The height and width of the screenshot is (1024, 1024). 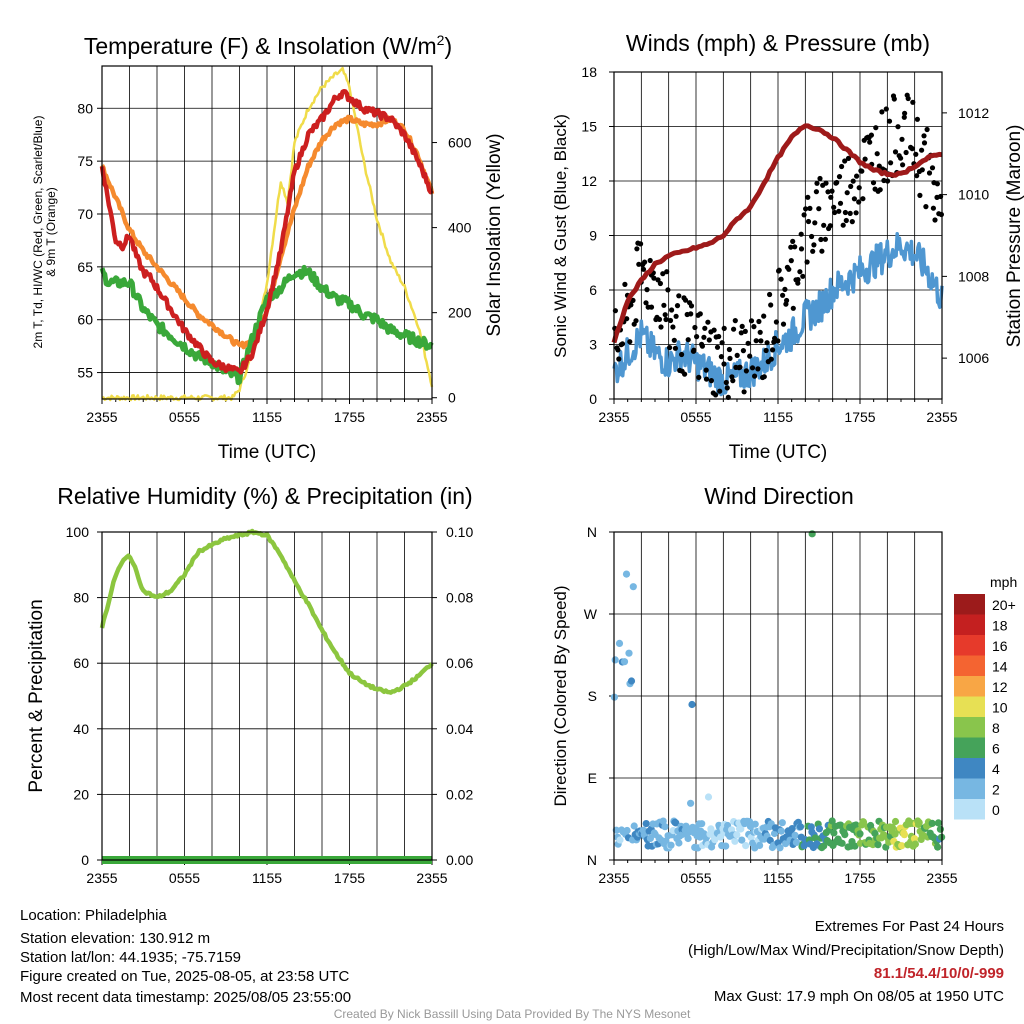 I want to click on x-tick-label: 1155, so click(x=267, y=417).